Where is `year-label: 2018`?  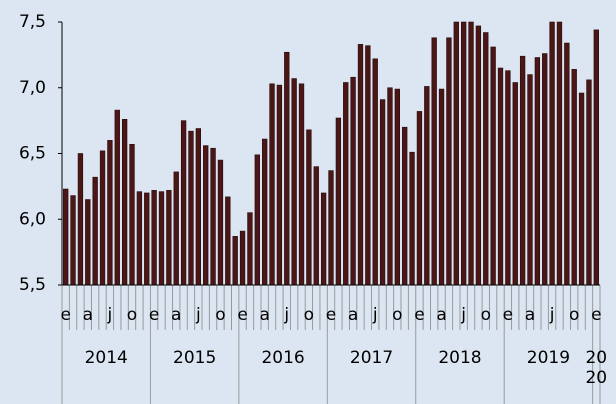
year-label: 2018 is located at coordinates (460, 358).